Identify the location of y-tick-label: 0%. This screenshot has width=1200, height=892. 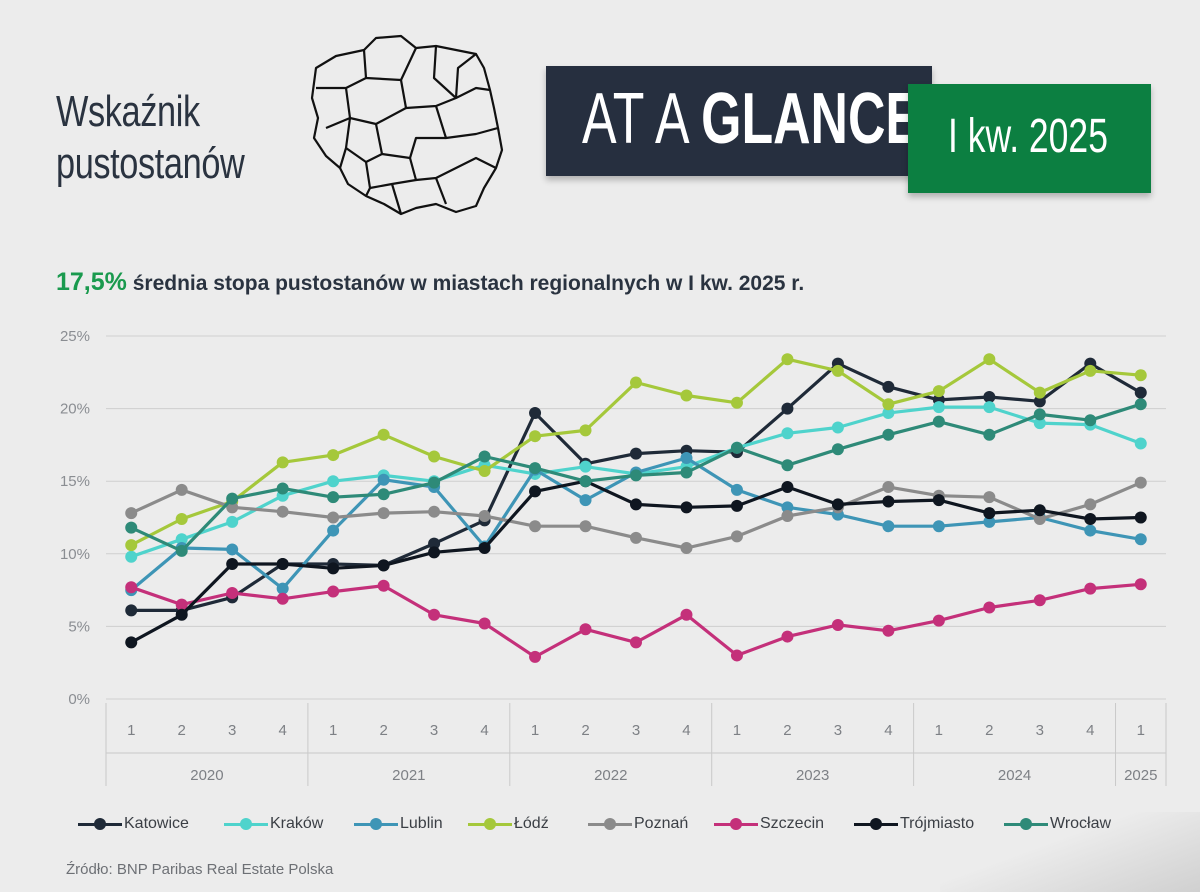
(79, 699).